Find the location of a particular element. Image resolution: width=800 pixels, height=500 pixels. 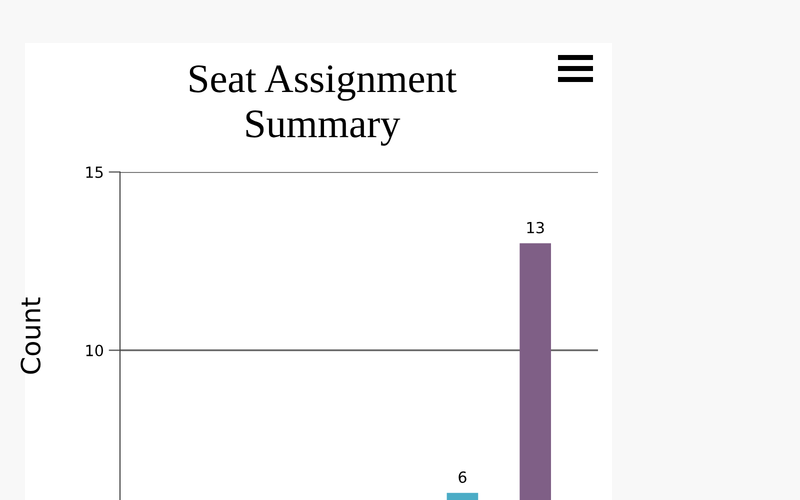

chart-title: Seat Assignment Summary is located at coordinates (323, 105).